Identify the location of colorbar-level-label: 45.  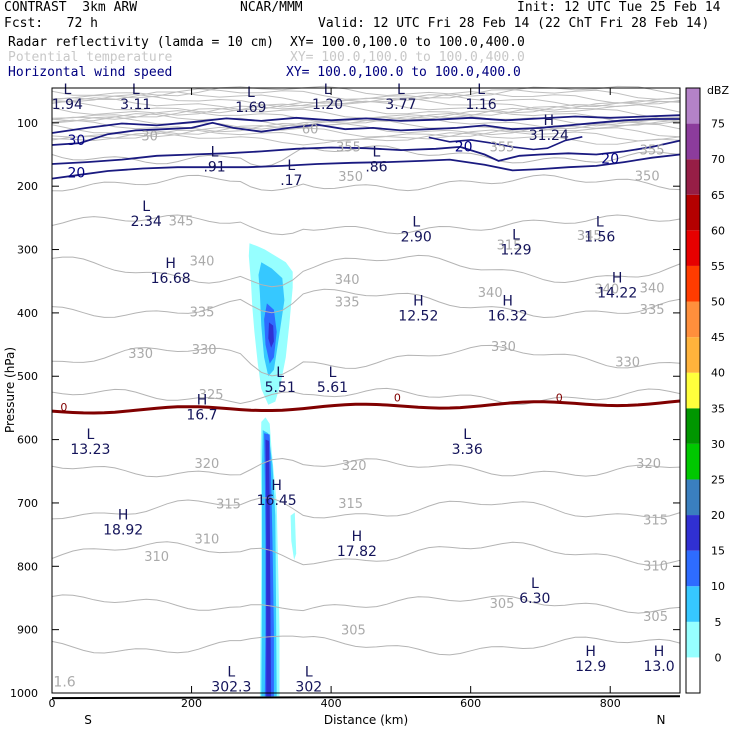
(718, 337).